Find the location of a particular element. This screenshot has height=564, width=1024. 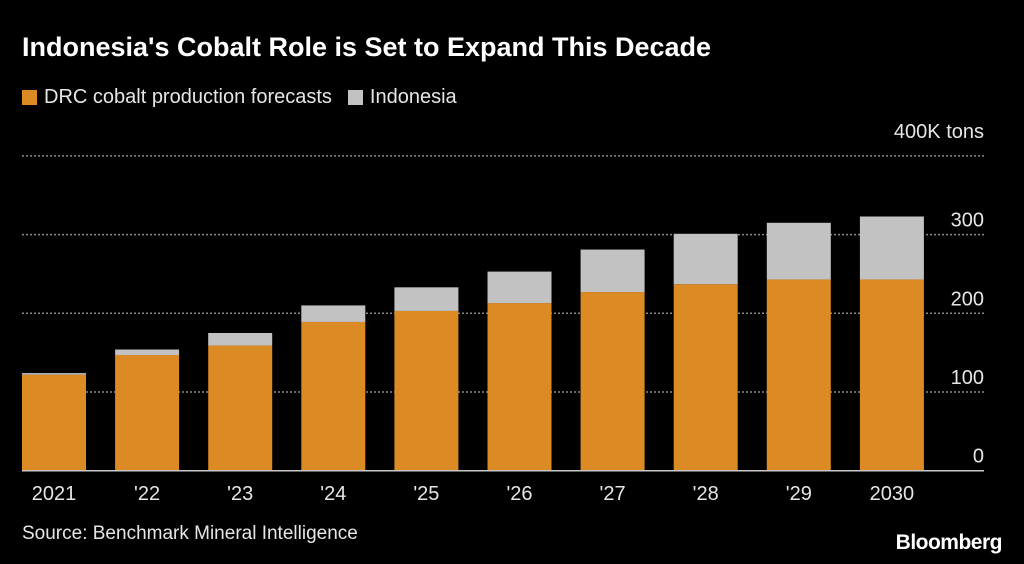

x-tick-label: '28 is located at coordinates (706, 494).